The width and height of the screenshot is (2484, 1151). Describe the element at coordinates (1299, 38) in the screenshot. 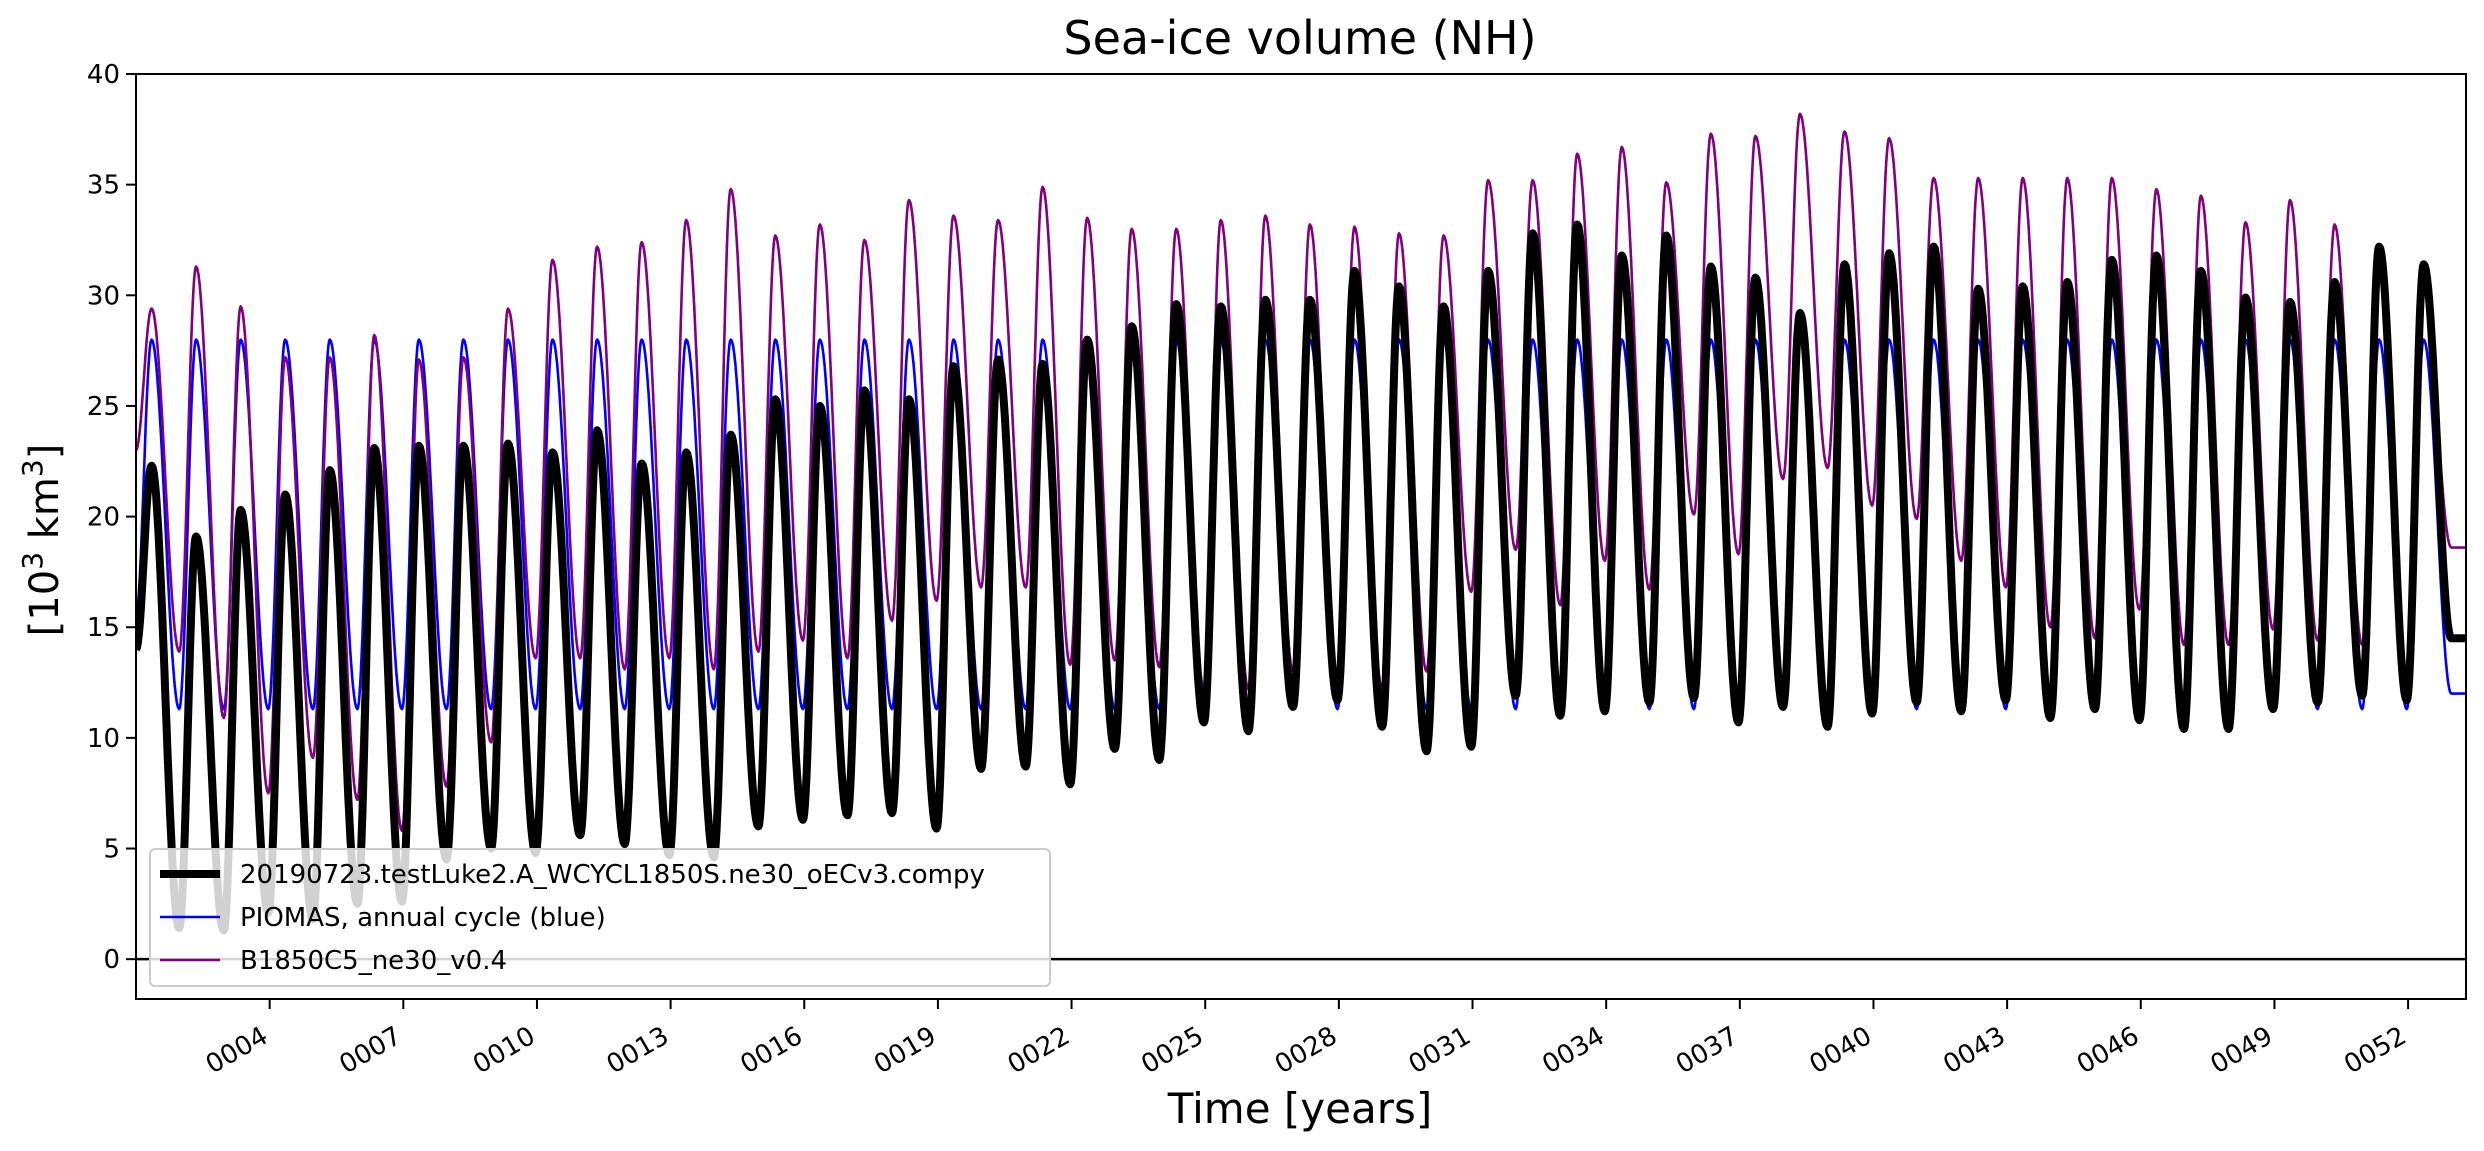

I see `chart-title: Sea-ice volume (NH)` at that location.